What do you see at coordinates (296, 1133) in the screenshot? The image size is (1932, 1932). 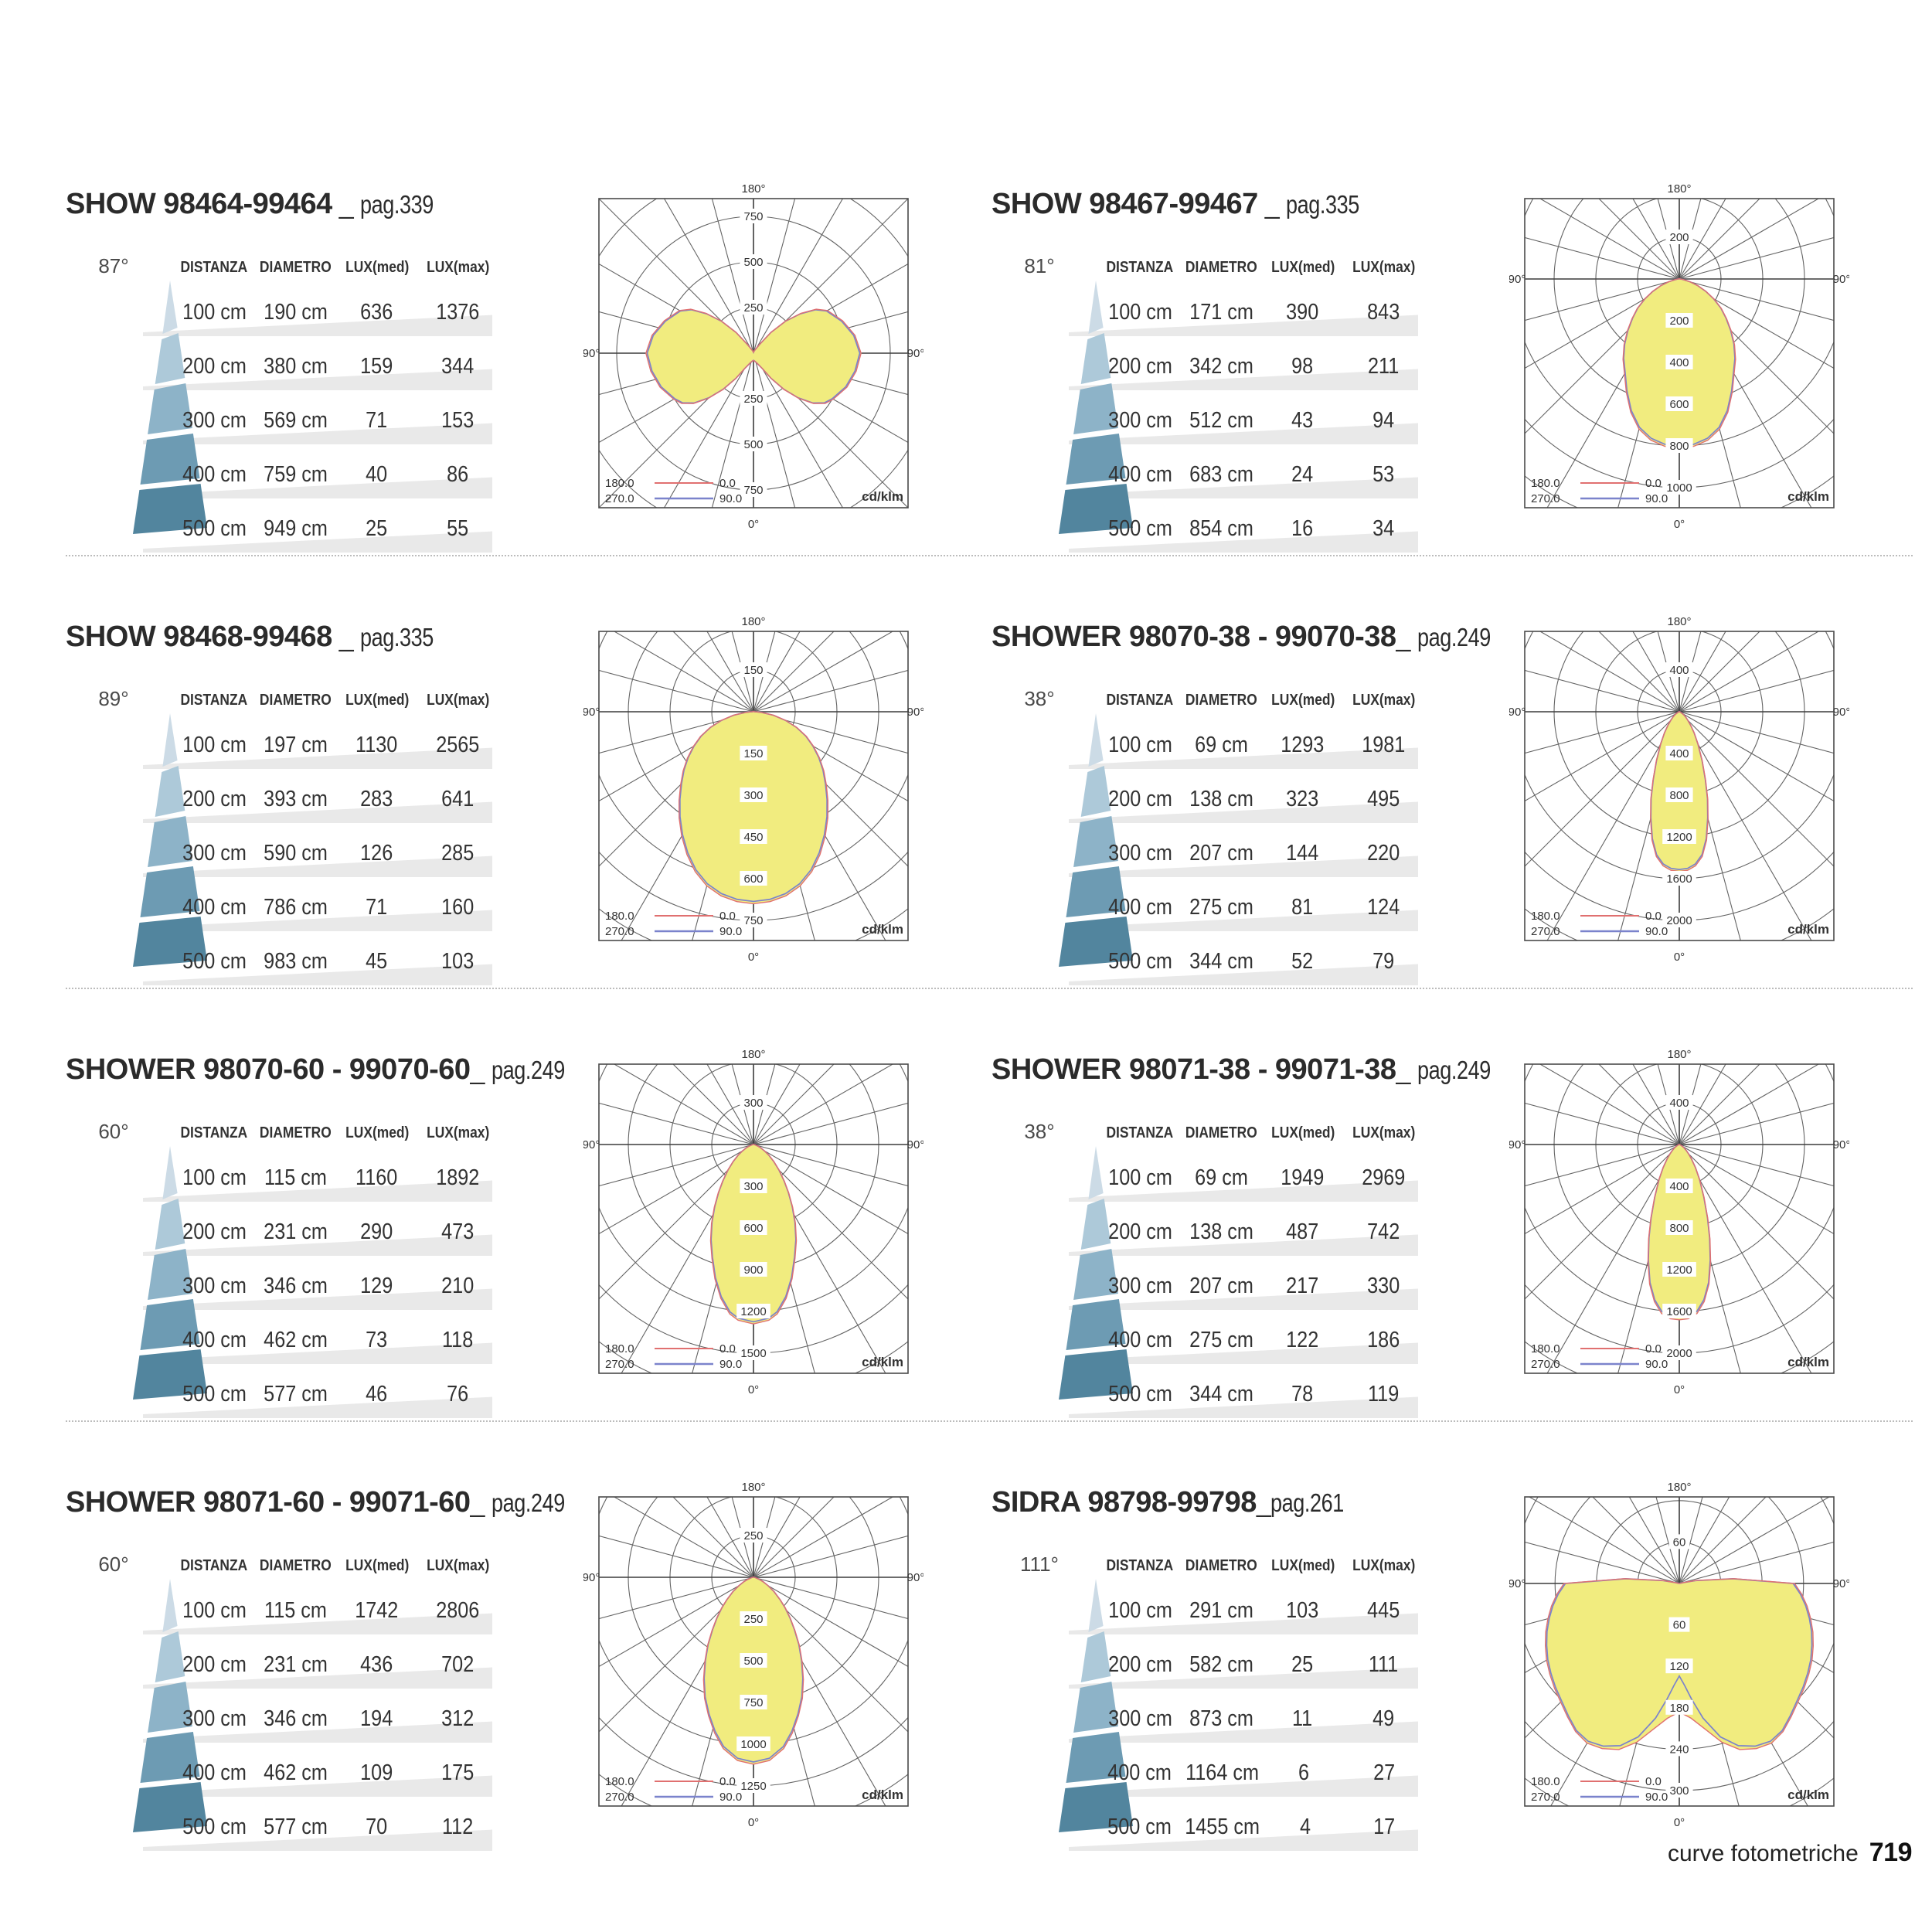 I see `column-header-label: DIAMETRO` at bounding box center [296, 1133].